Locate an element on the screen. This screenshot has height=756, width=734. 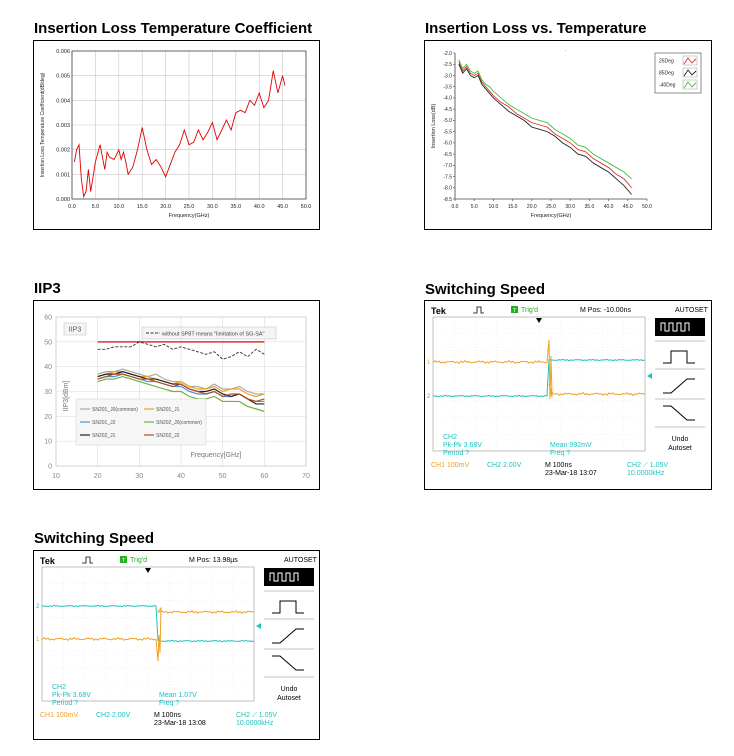
y-tick-label: 10 is located at coordinates (48, 442).